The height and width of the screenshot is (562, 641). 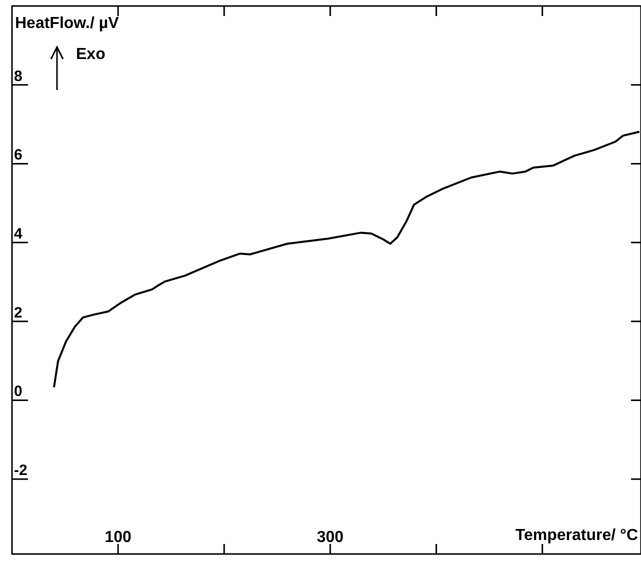 I want to click on annotation: Exo, so click(x=91, y=54).